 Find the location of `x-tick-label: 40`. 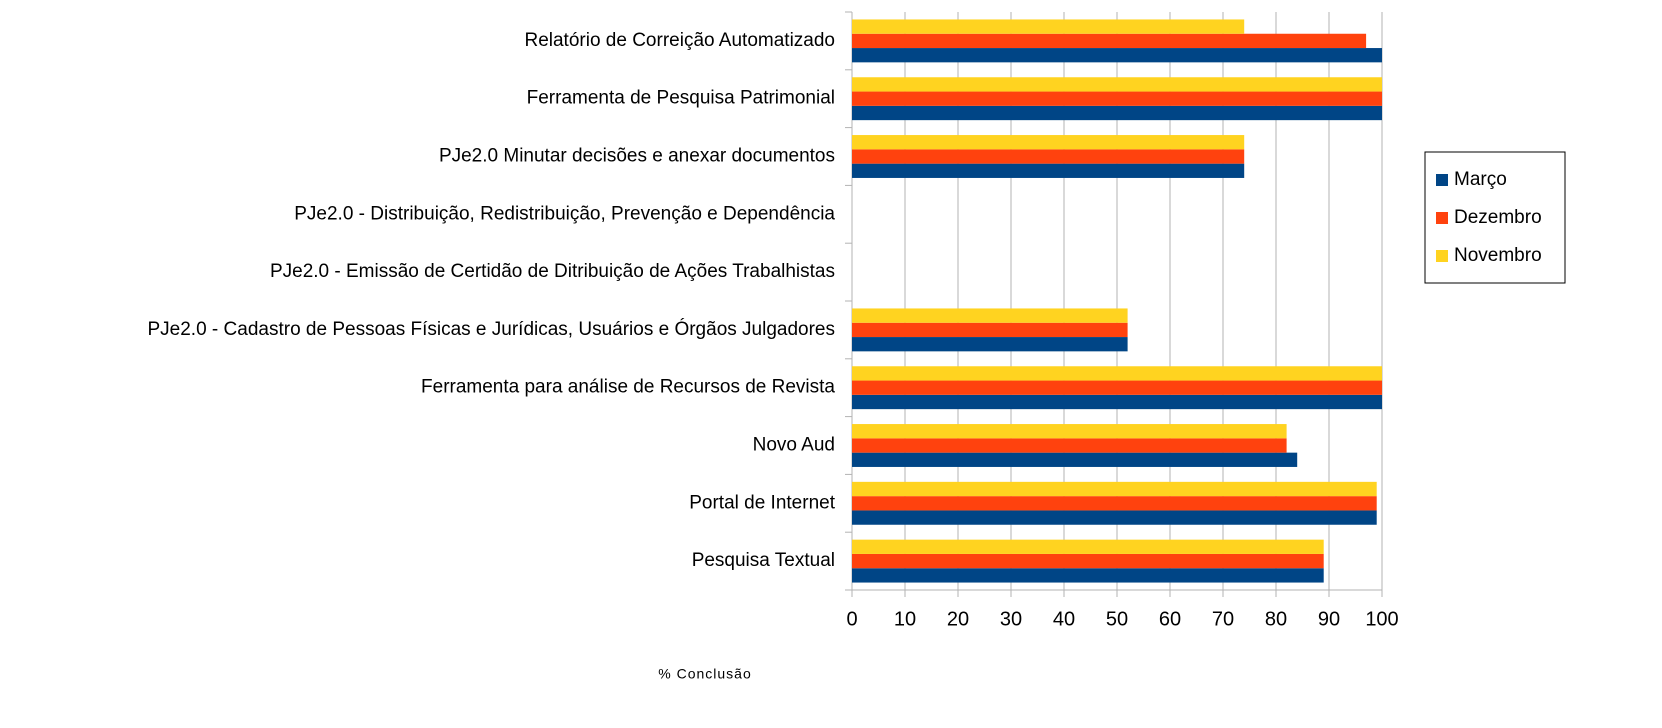

x-tick-label: 40 is located at coordinates (1064, 619).